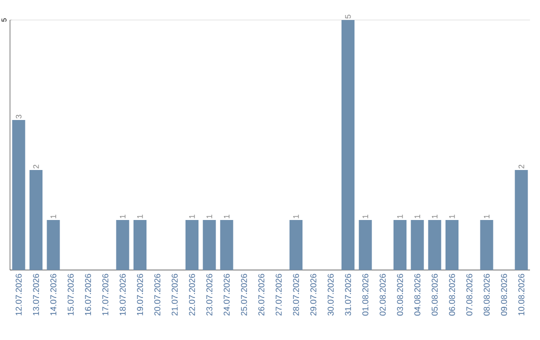  What do you see at coordinates (261, 295) in the screenshot?
I see `x-tick-label: 26.07.2026` at bounding box center [261, 295].